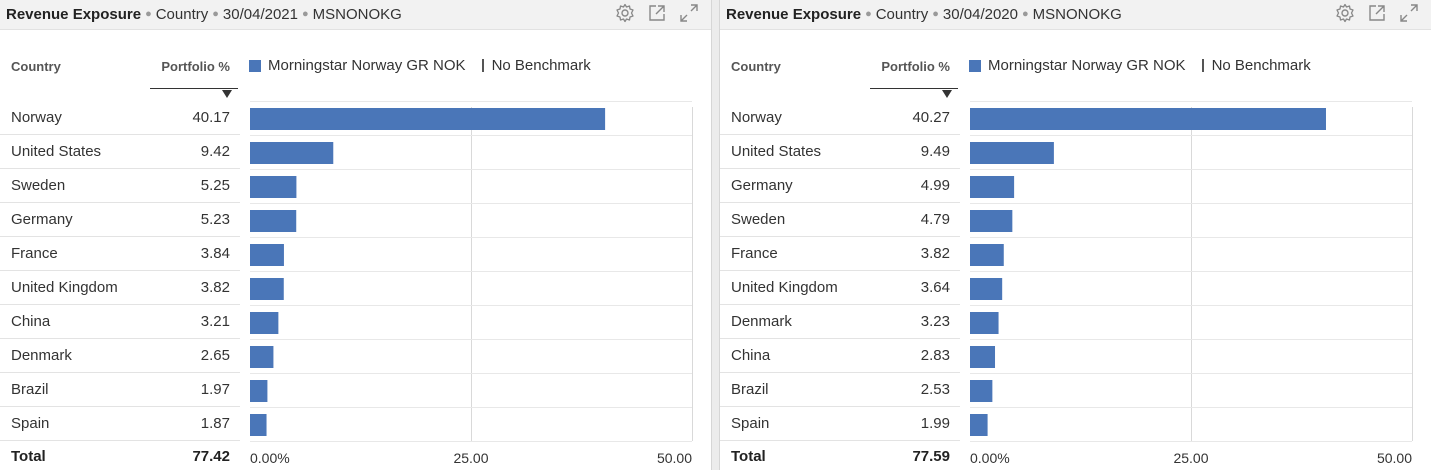 The height and width of the screenshot is (470, 1431). I want to click on table-row: Norway 40.27, so click(840, 118).